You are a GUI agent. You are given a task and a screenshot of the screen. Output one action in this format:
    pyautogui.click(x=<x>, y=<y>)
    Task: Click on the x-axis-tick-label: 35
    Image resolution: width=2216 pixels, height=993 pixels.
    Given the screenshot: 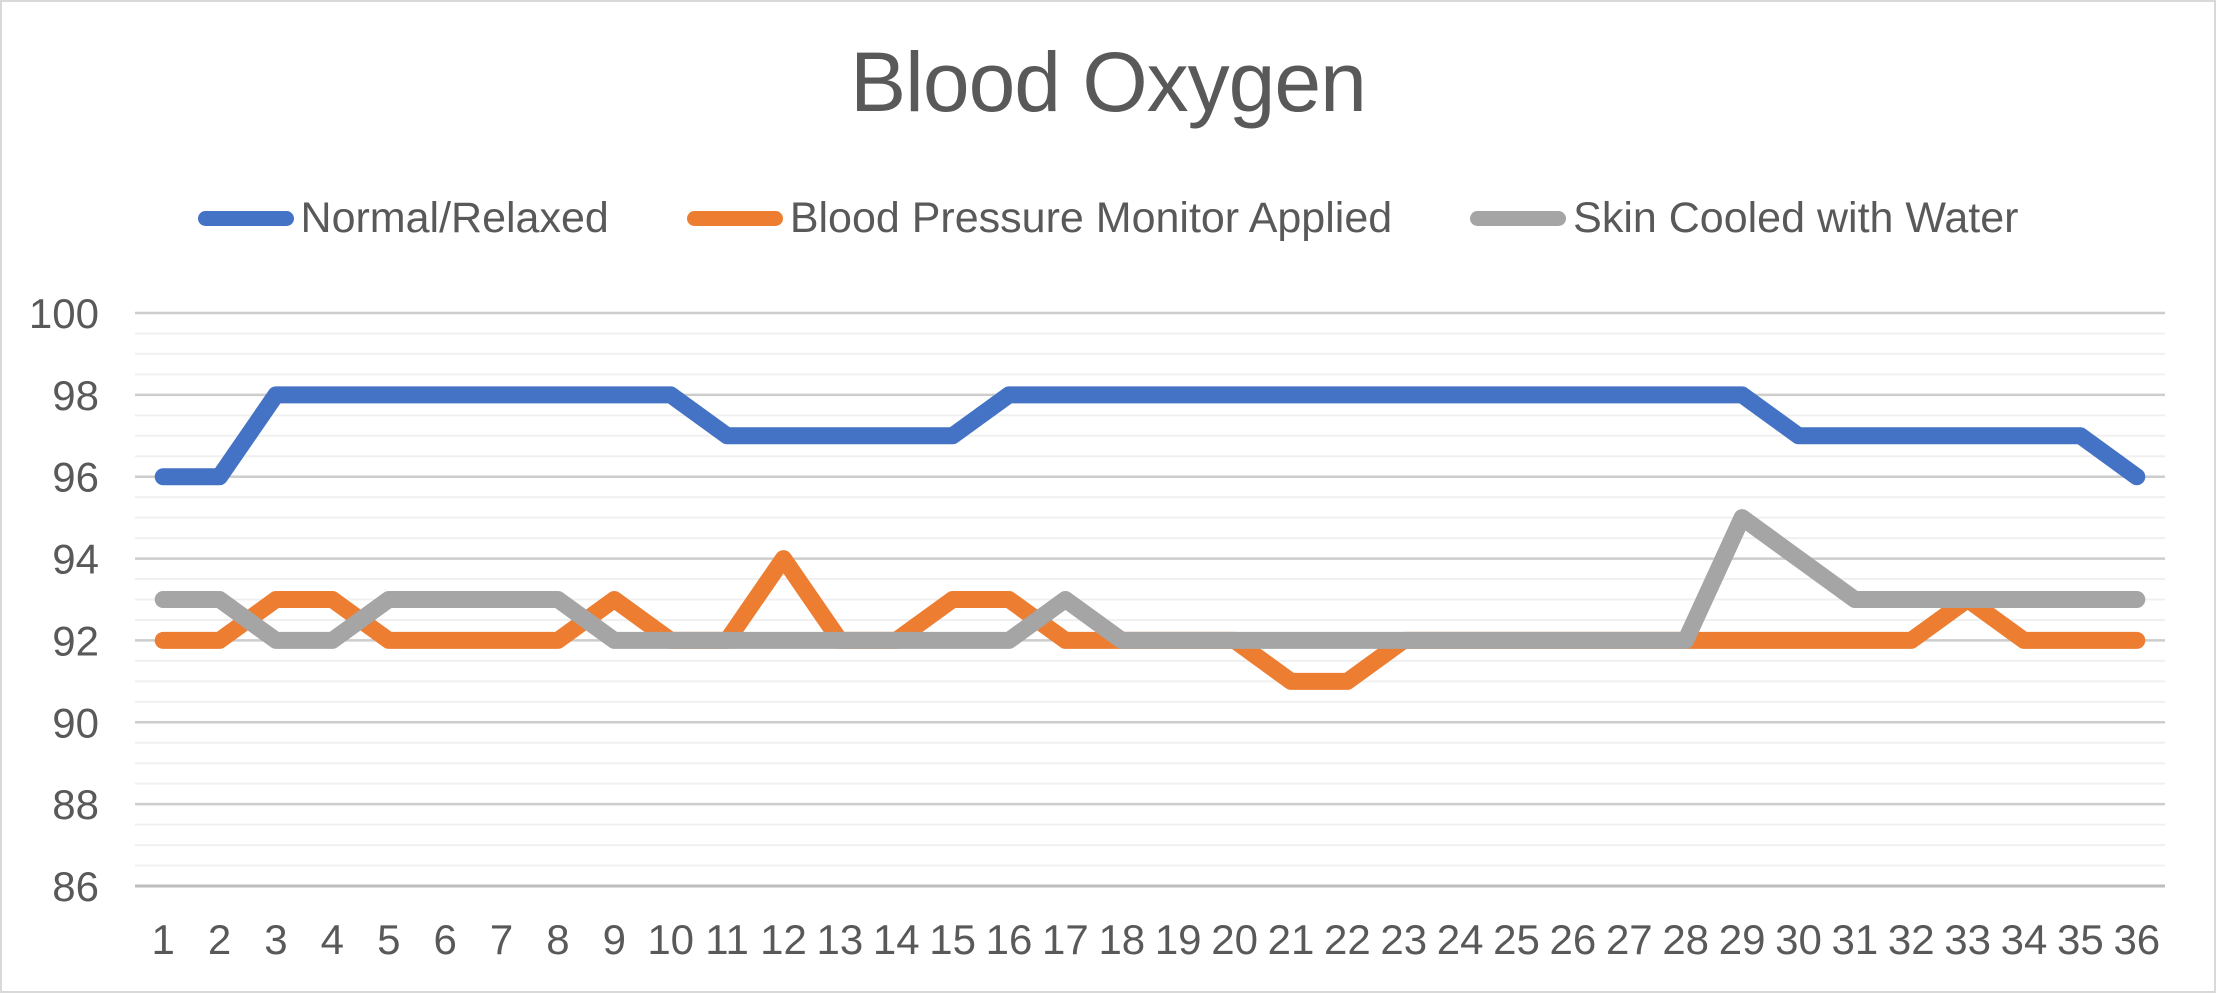 What is the action you would take?
    pyautogui.click(x=2080, y=939)
    